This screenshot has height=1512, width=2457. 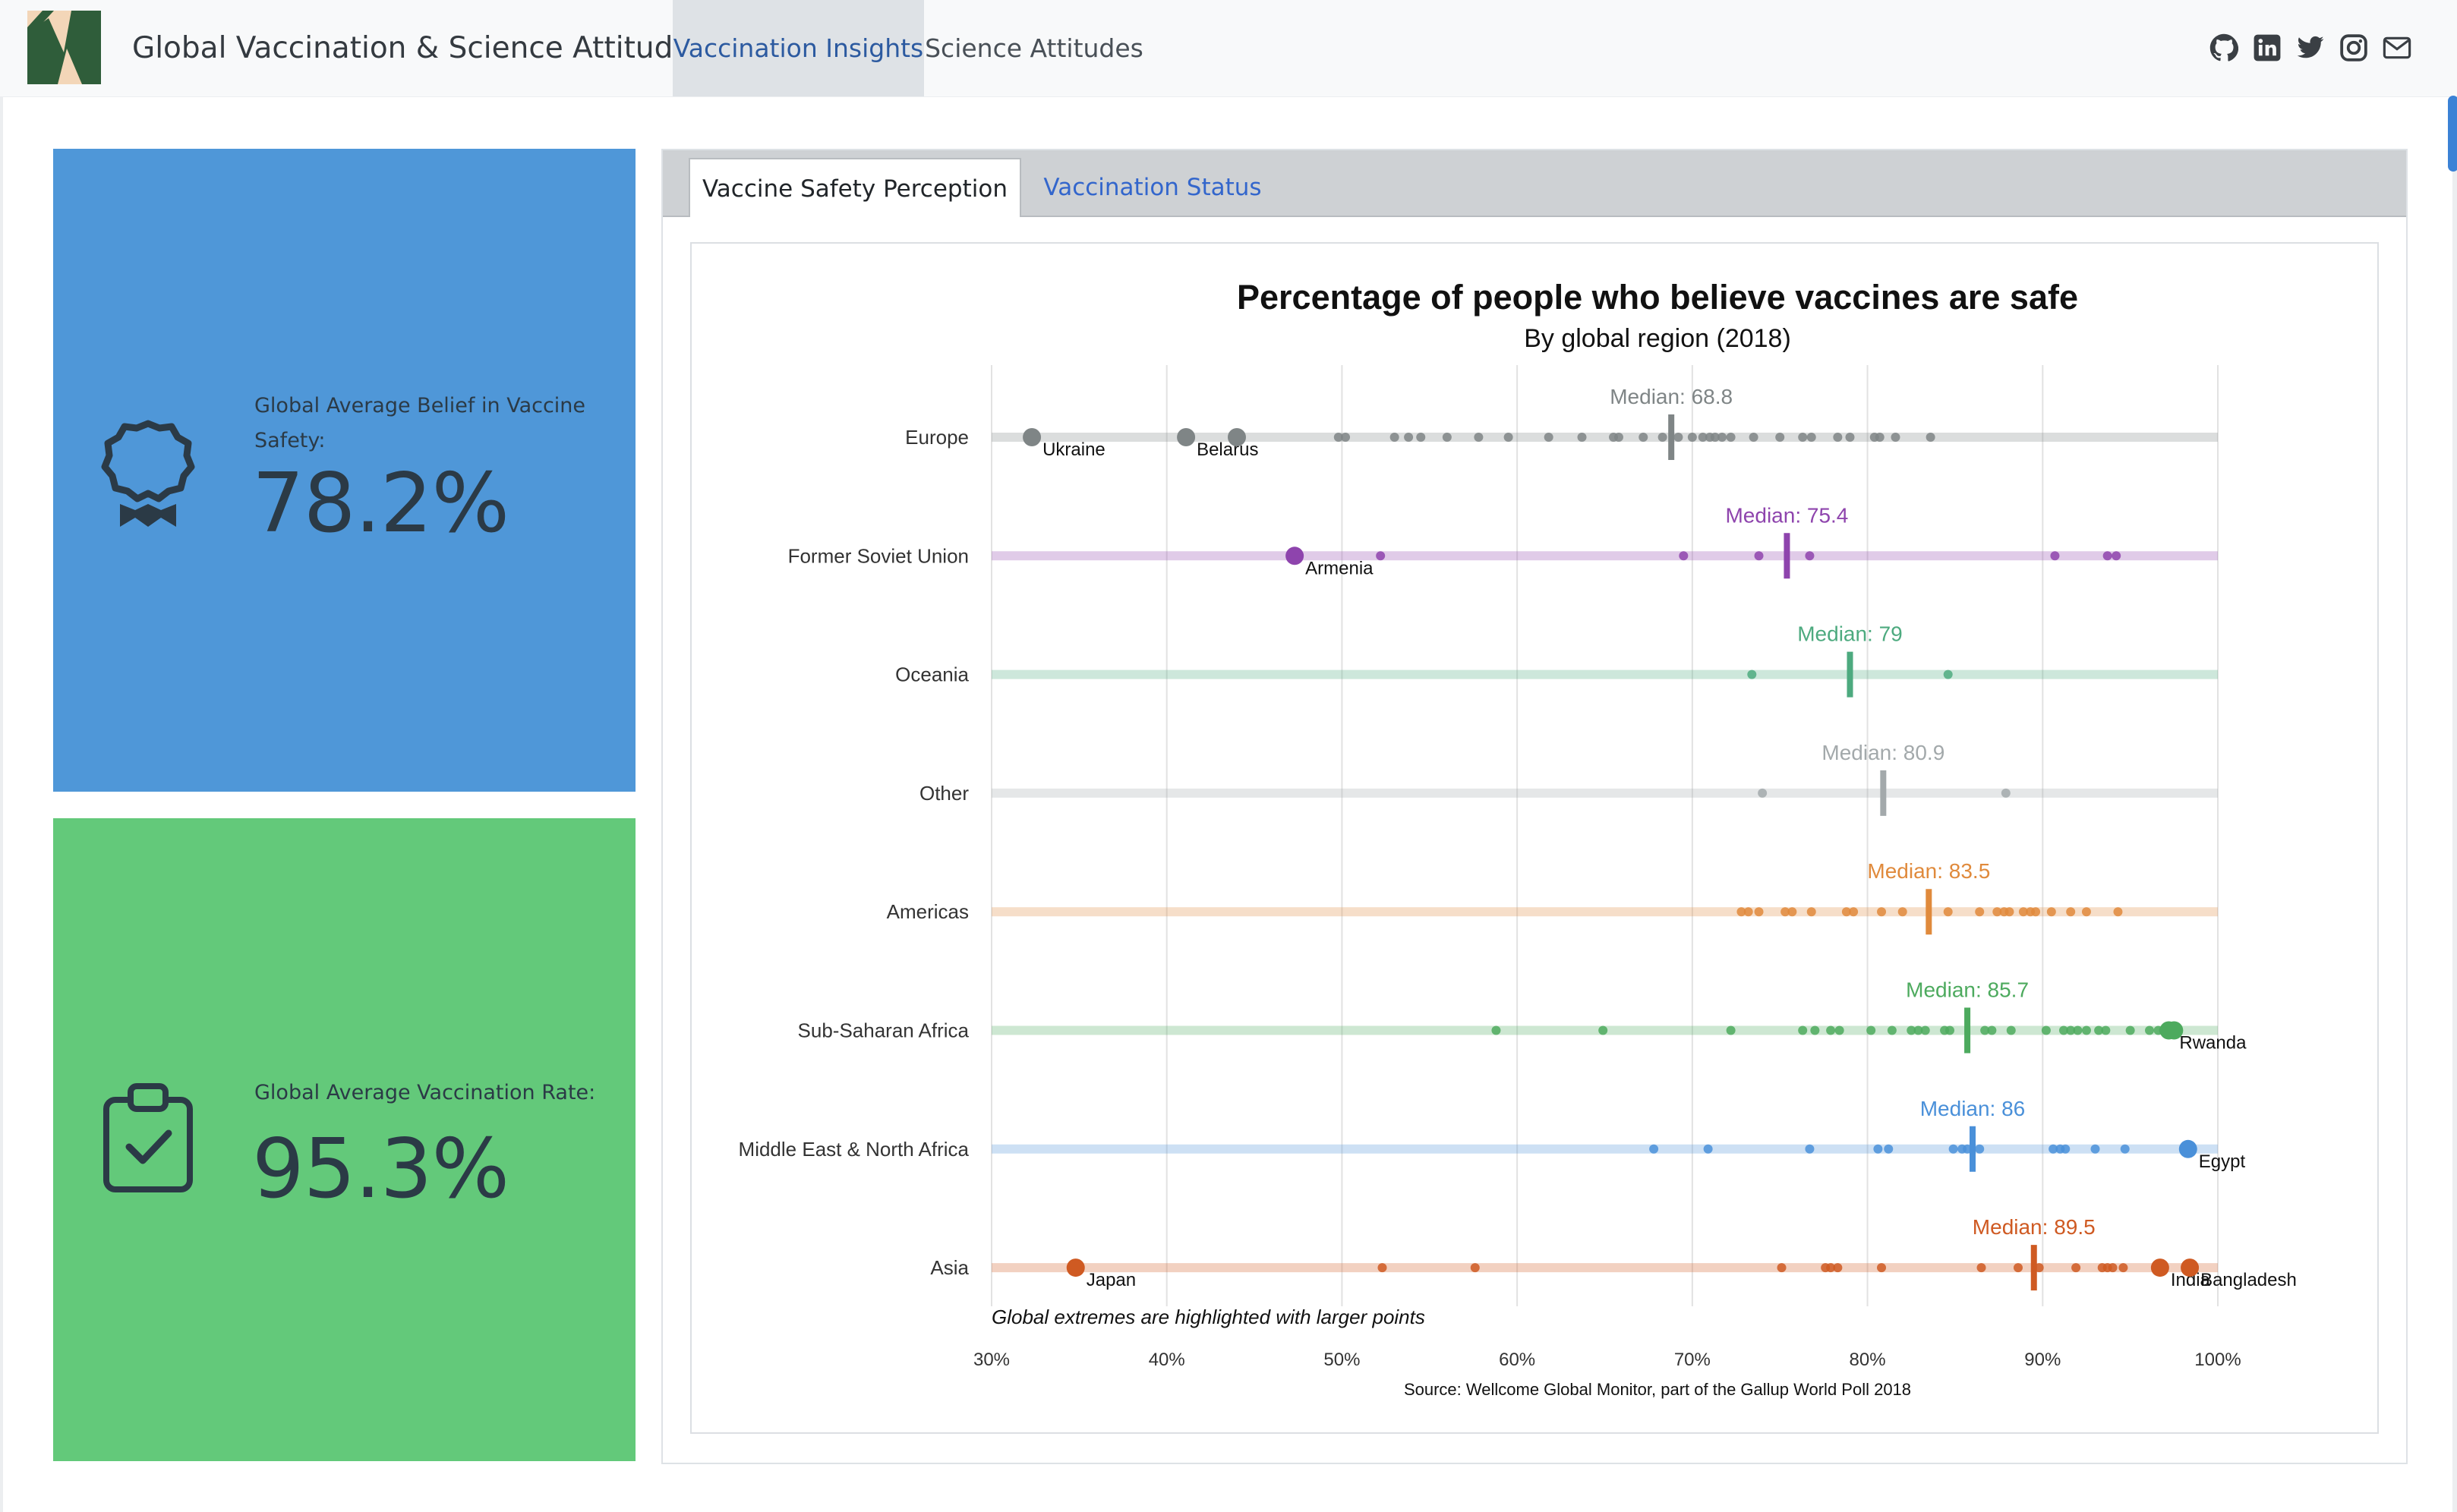 I want to click on twitter-icon, so click(x=2310, y=47).